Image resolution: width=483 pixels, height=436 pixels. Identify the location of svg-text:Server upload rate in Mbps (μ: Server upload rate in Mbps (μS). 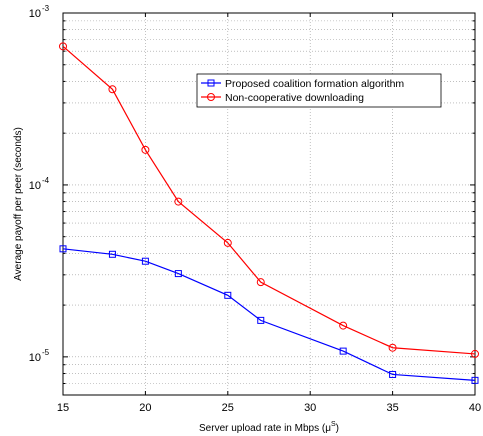
(269, 427).